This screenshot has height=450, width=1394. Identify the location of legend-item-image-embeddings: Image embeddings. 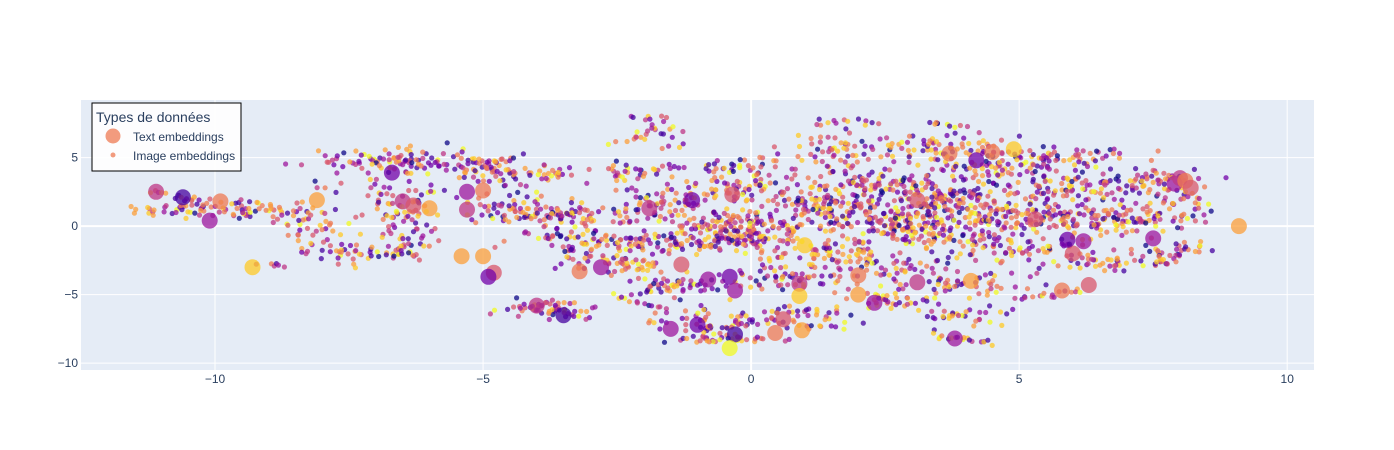
(173, 156).